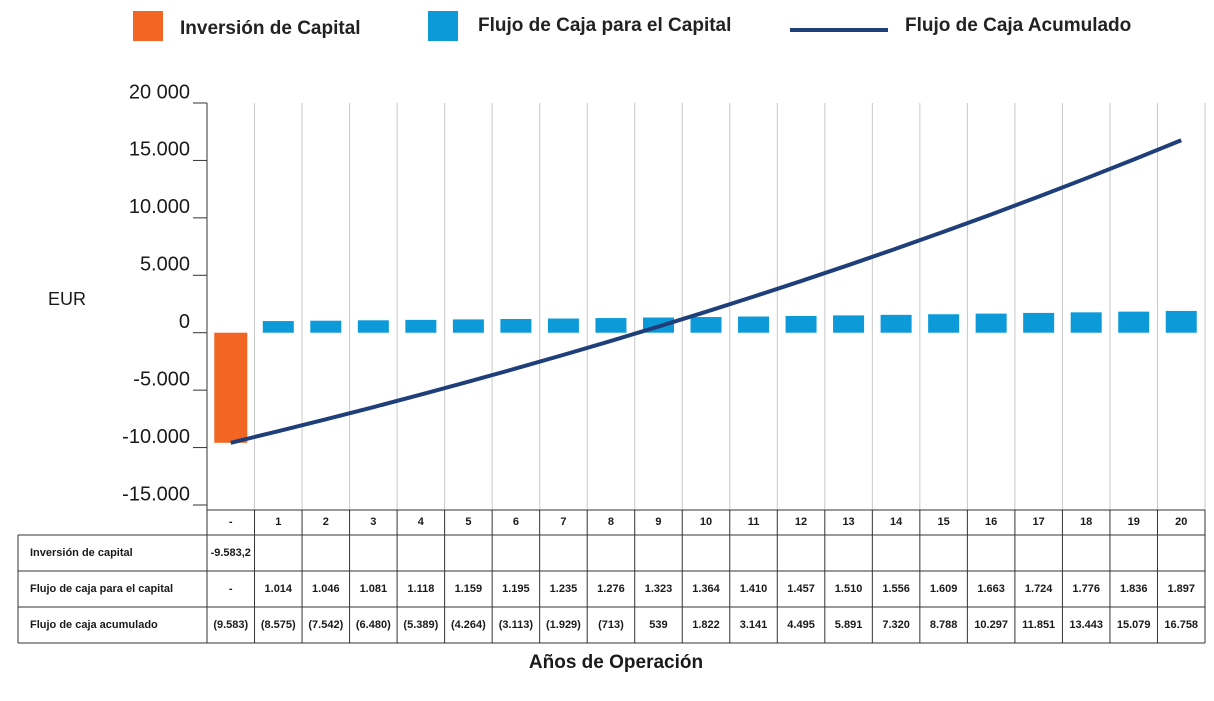 This screenshot has width=1214, height=701. I want to click on y-axis-label: EUR, so click(67, 299).